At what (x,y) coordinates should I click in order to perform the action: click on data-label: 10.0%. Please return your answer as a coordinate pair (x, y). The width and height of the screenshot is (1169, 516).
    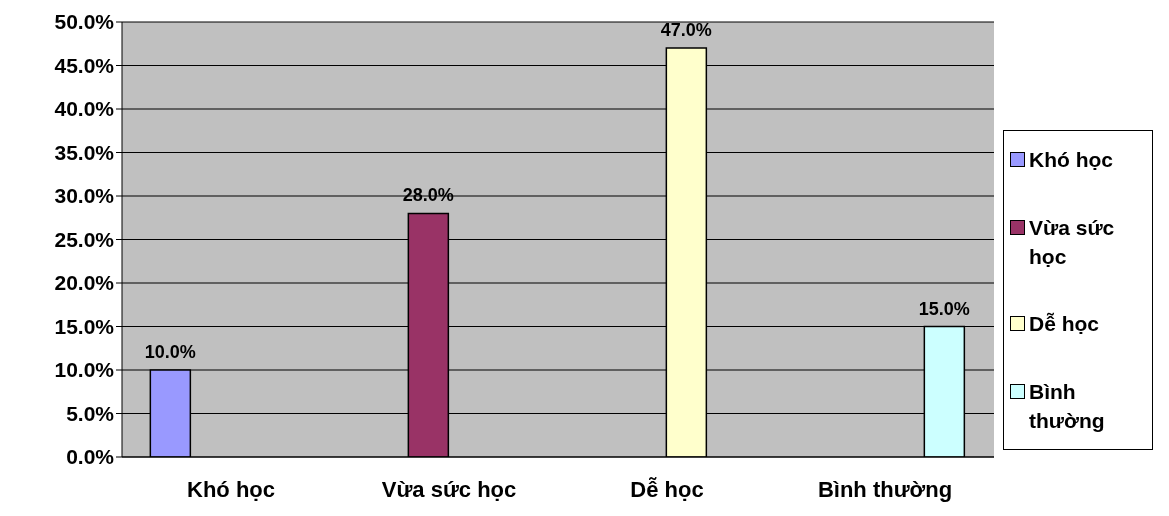
    Looking at the image, I should click on (170, 352).